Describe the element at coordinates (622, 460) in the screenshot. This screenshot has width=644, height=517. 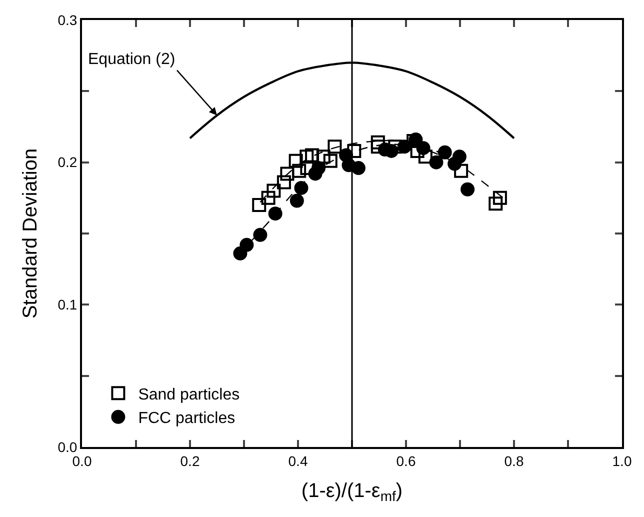
I see `x-tick-label: 1.0` at that location.